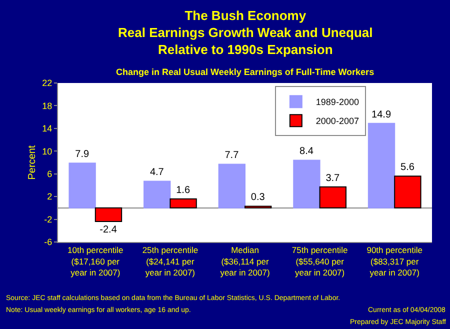 The height and width of the screenshot is (329, 450). Describe the element at coordinates (382, 114) in the screenshot. I see `data-label: 14.9` at that location.